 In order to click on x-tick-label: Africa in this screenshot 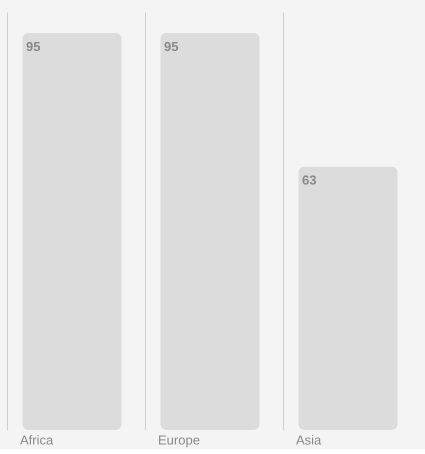, I will do `click(37, 440)`.